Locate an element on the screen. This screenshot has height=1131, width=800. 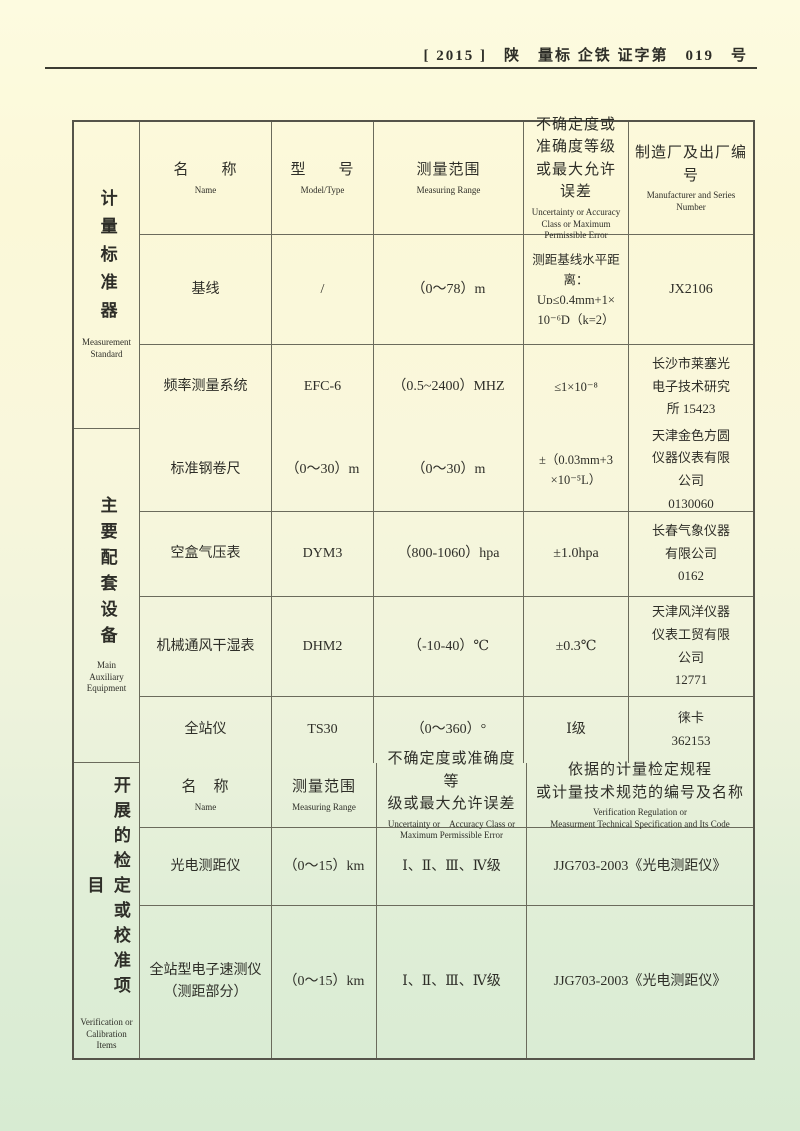
cell-manufacturer: 徕卡 362153 is located at coordinates (691, 729).